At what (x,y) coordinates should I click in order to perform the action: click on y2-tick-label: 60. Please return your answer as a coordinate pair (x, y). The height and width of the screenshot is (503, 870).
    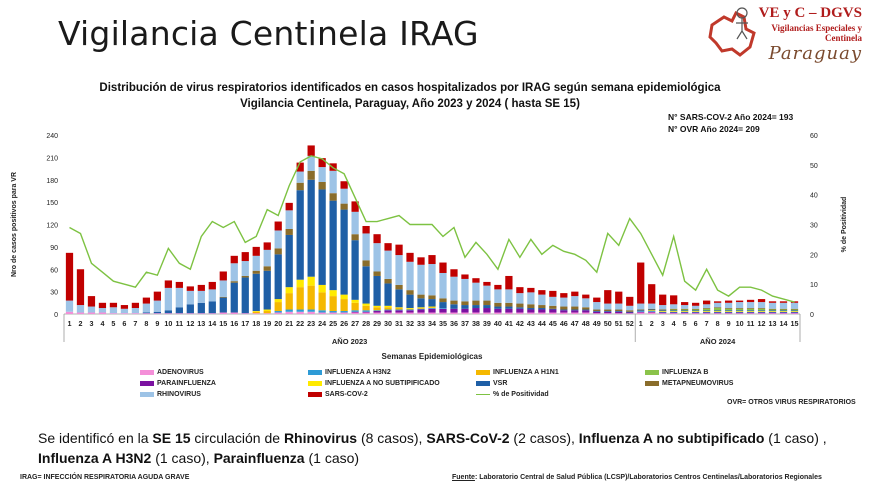
    Looking at the image, I should click on (814, 136).